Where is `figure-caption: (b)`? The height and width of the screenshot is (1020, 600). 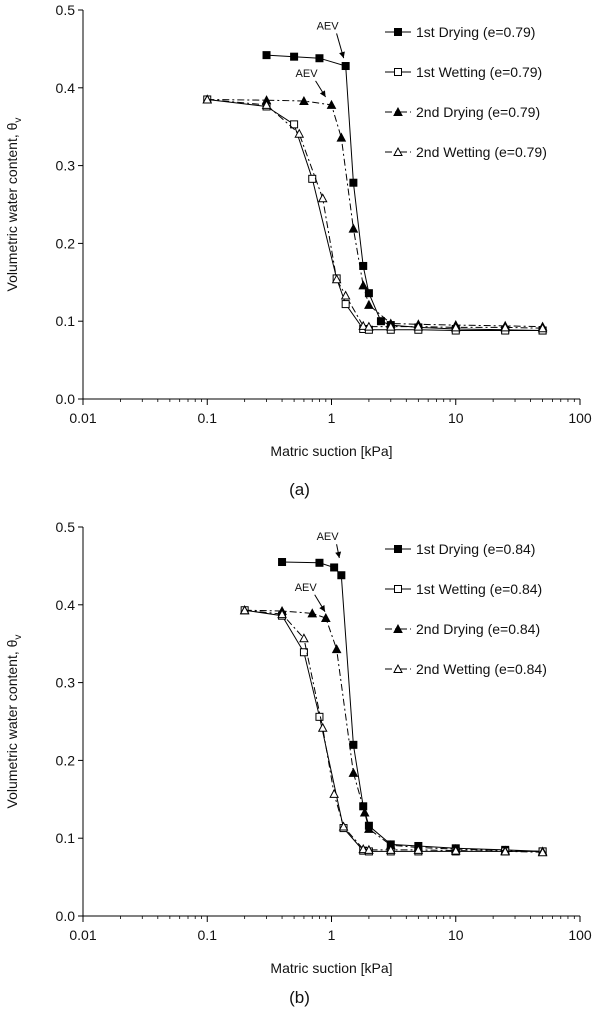 figure-caption: (b) is located at coordinates (299, 997).